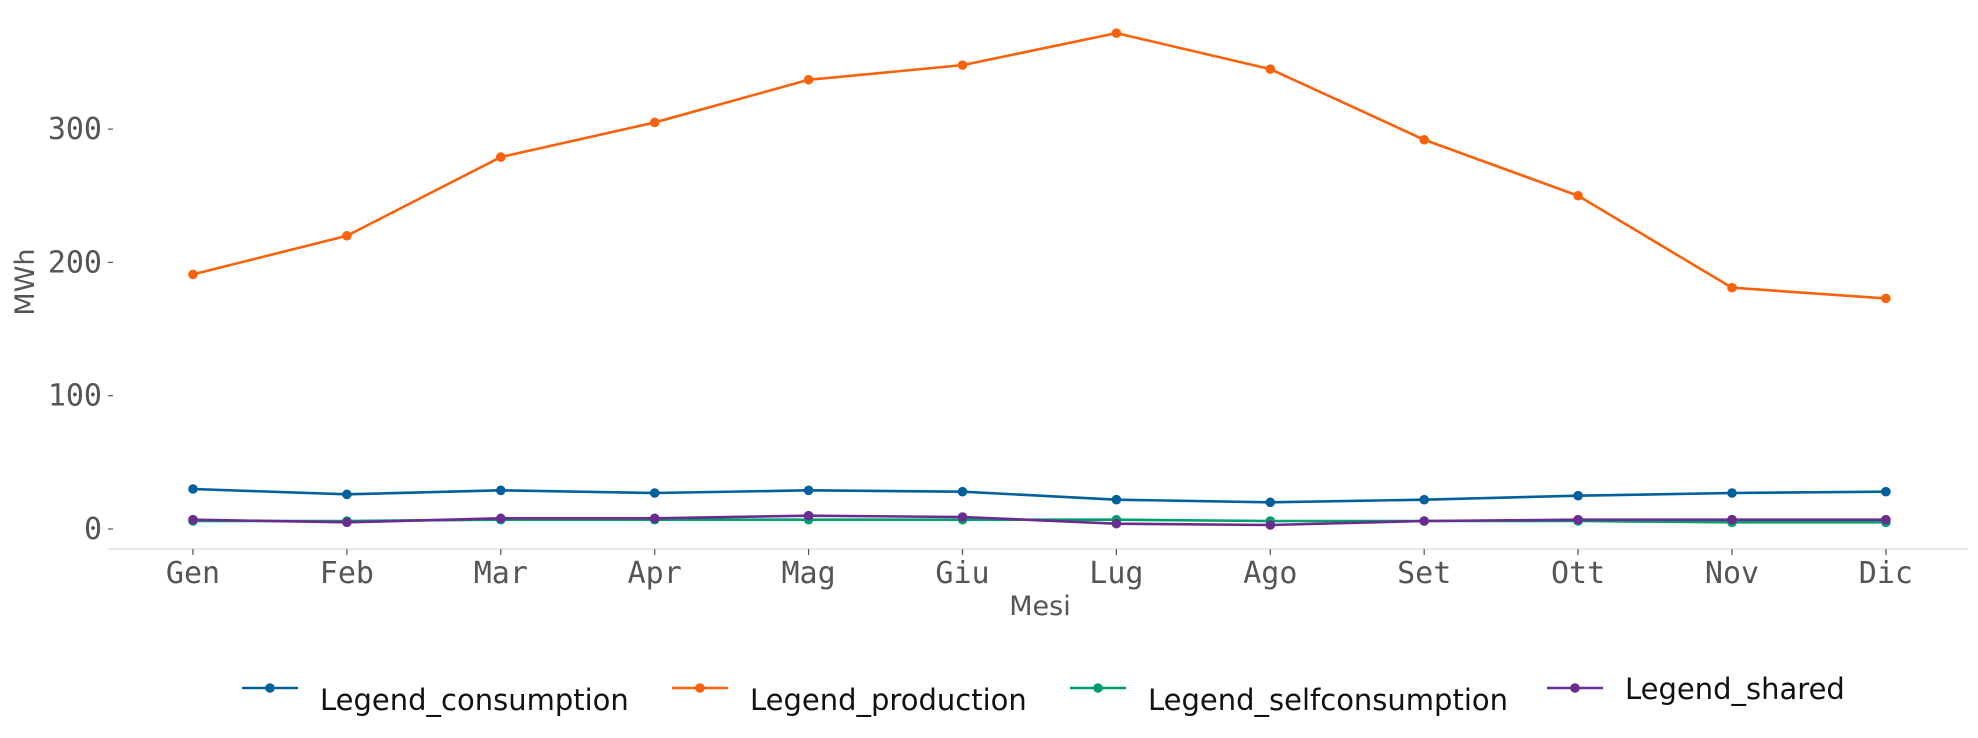  Describe the element at coordinates (193, 573) in the screenshot. I see `x-tick-label: Gen` at that location.